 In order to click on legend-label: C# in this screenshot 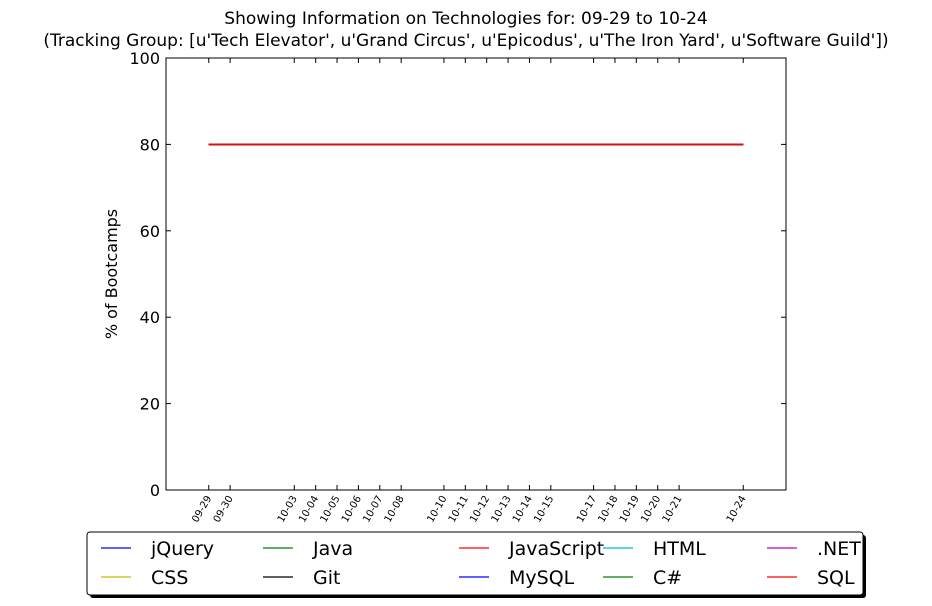, I will do `click(667, 578)`.